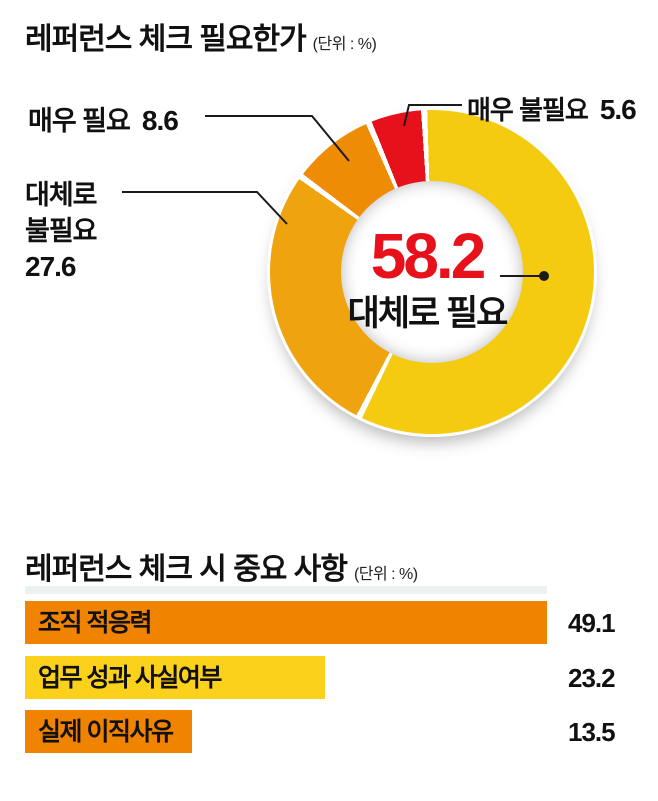 The height and width of the screenshot is (801, 658). Describe the element at coordinates (61, 195) in the screenshot. I see `callout-mostly-unneeded-line1: 대체로` at that location.